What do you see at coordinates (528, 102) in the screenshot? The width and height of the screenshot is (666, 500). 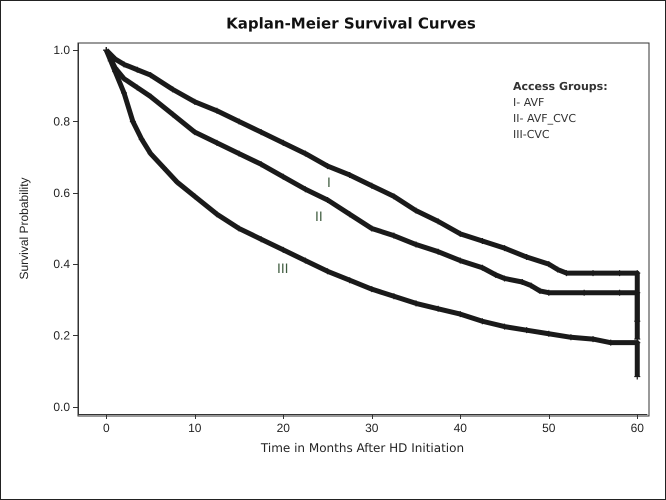 I see `annotation: I- AVF` at bounding box center [528, 102].